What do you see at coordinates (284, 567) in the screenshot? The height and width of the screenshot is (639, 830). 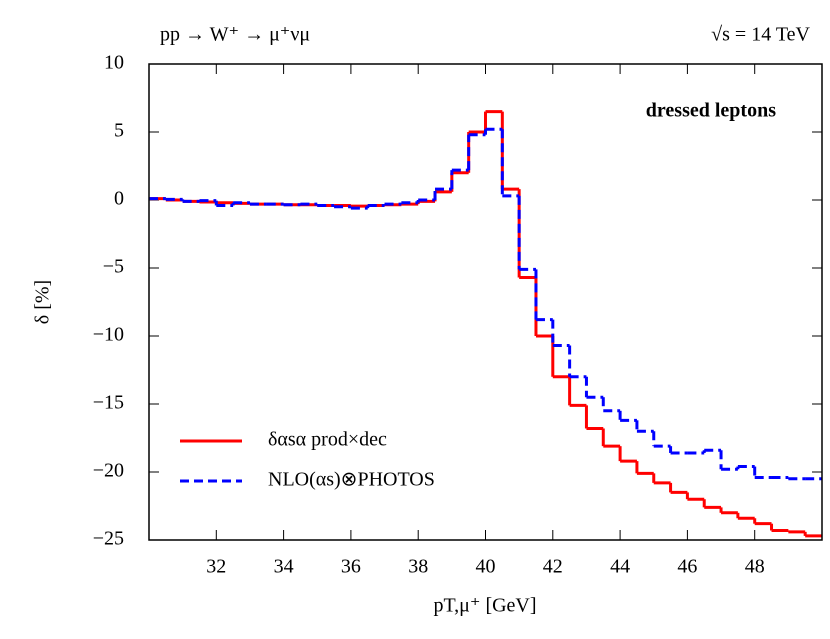 I see `x-tick-label: 34` at bounding box center [284, 567].